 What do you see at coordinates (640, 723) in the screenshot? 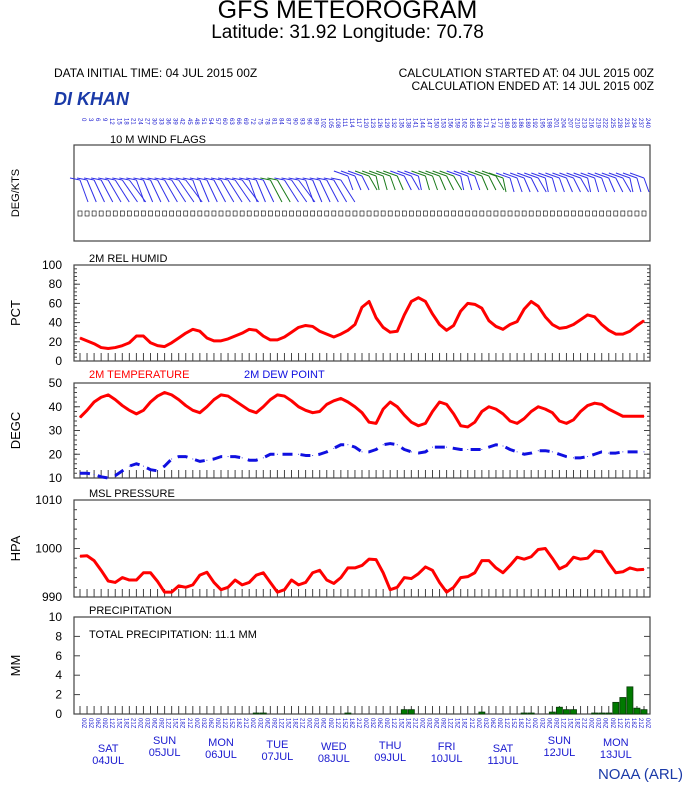
I see `hour-label: 21Z` at bounding box center [640, 723].